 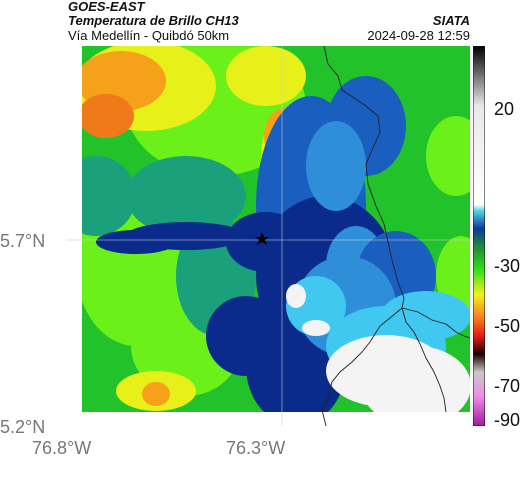 I want to click on colorbar-tick-minus70: -70, so click(x=507, y=386).